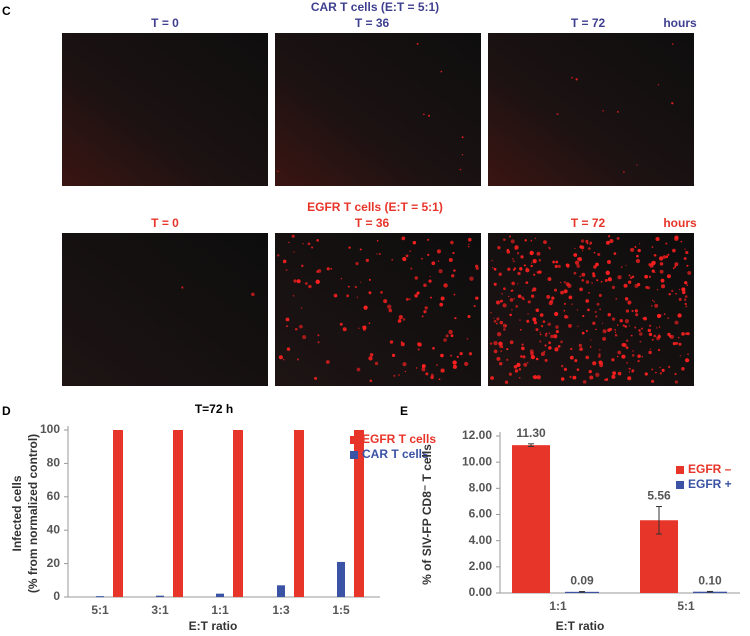  I want to click on legend-swatch, so click(354, 455).